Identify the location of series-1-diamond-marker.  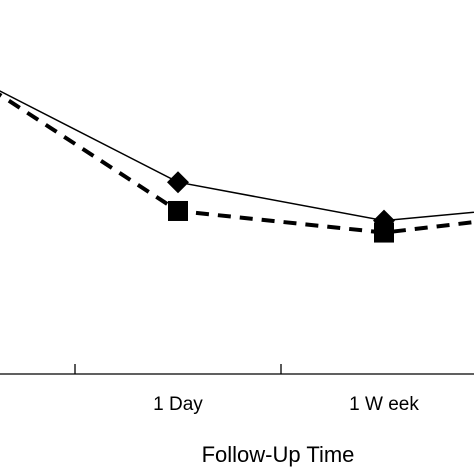
(178, 182).